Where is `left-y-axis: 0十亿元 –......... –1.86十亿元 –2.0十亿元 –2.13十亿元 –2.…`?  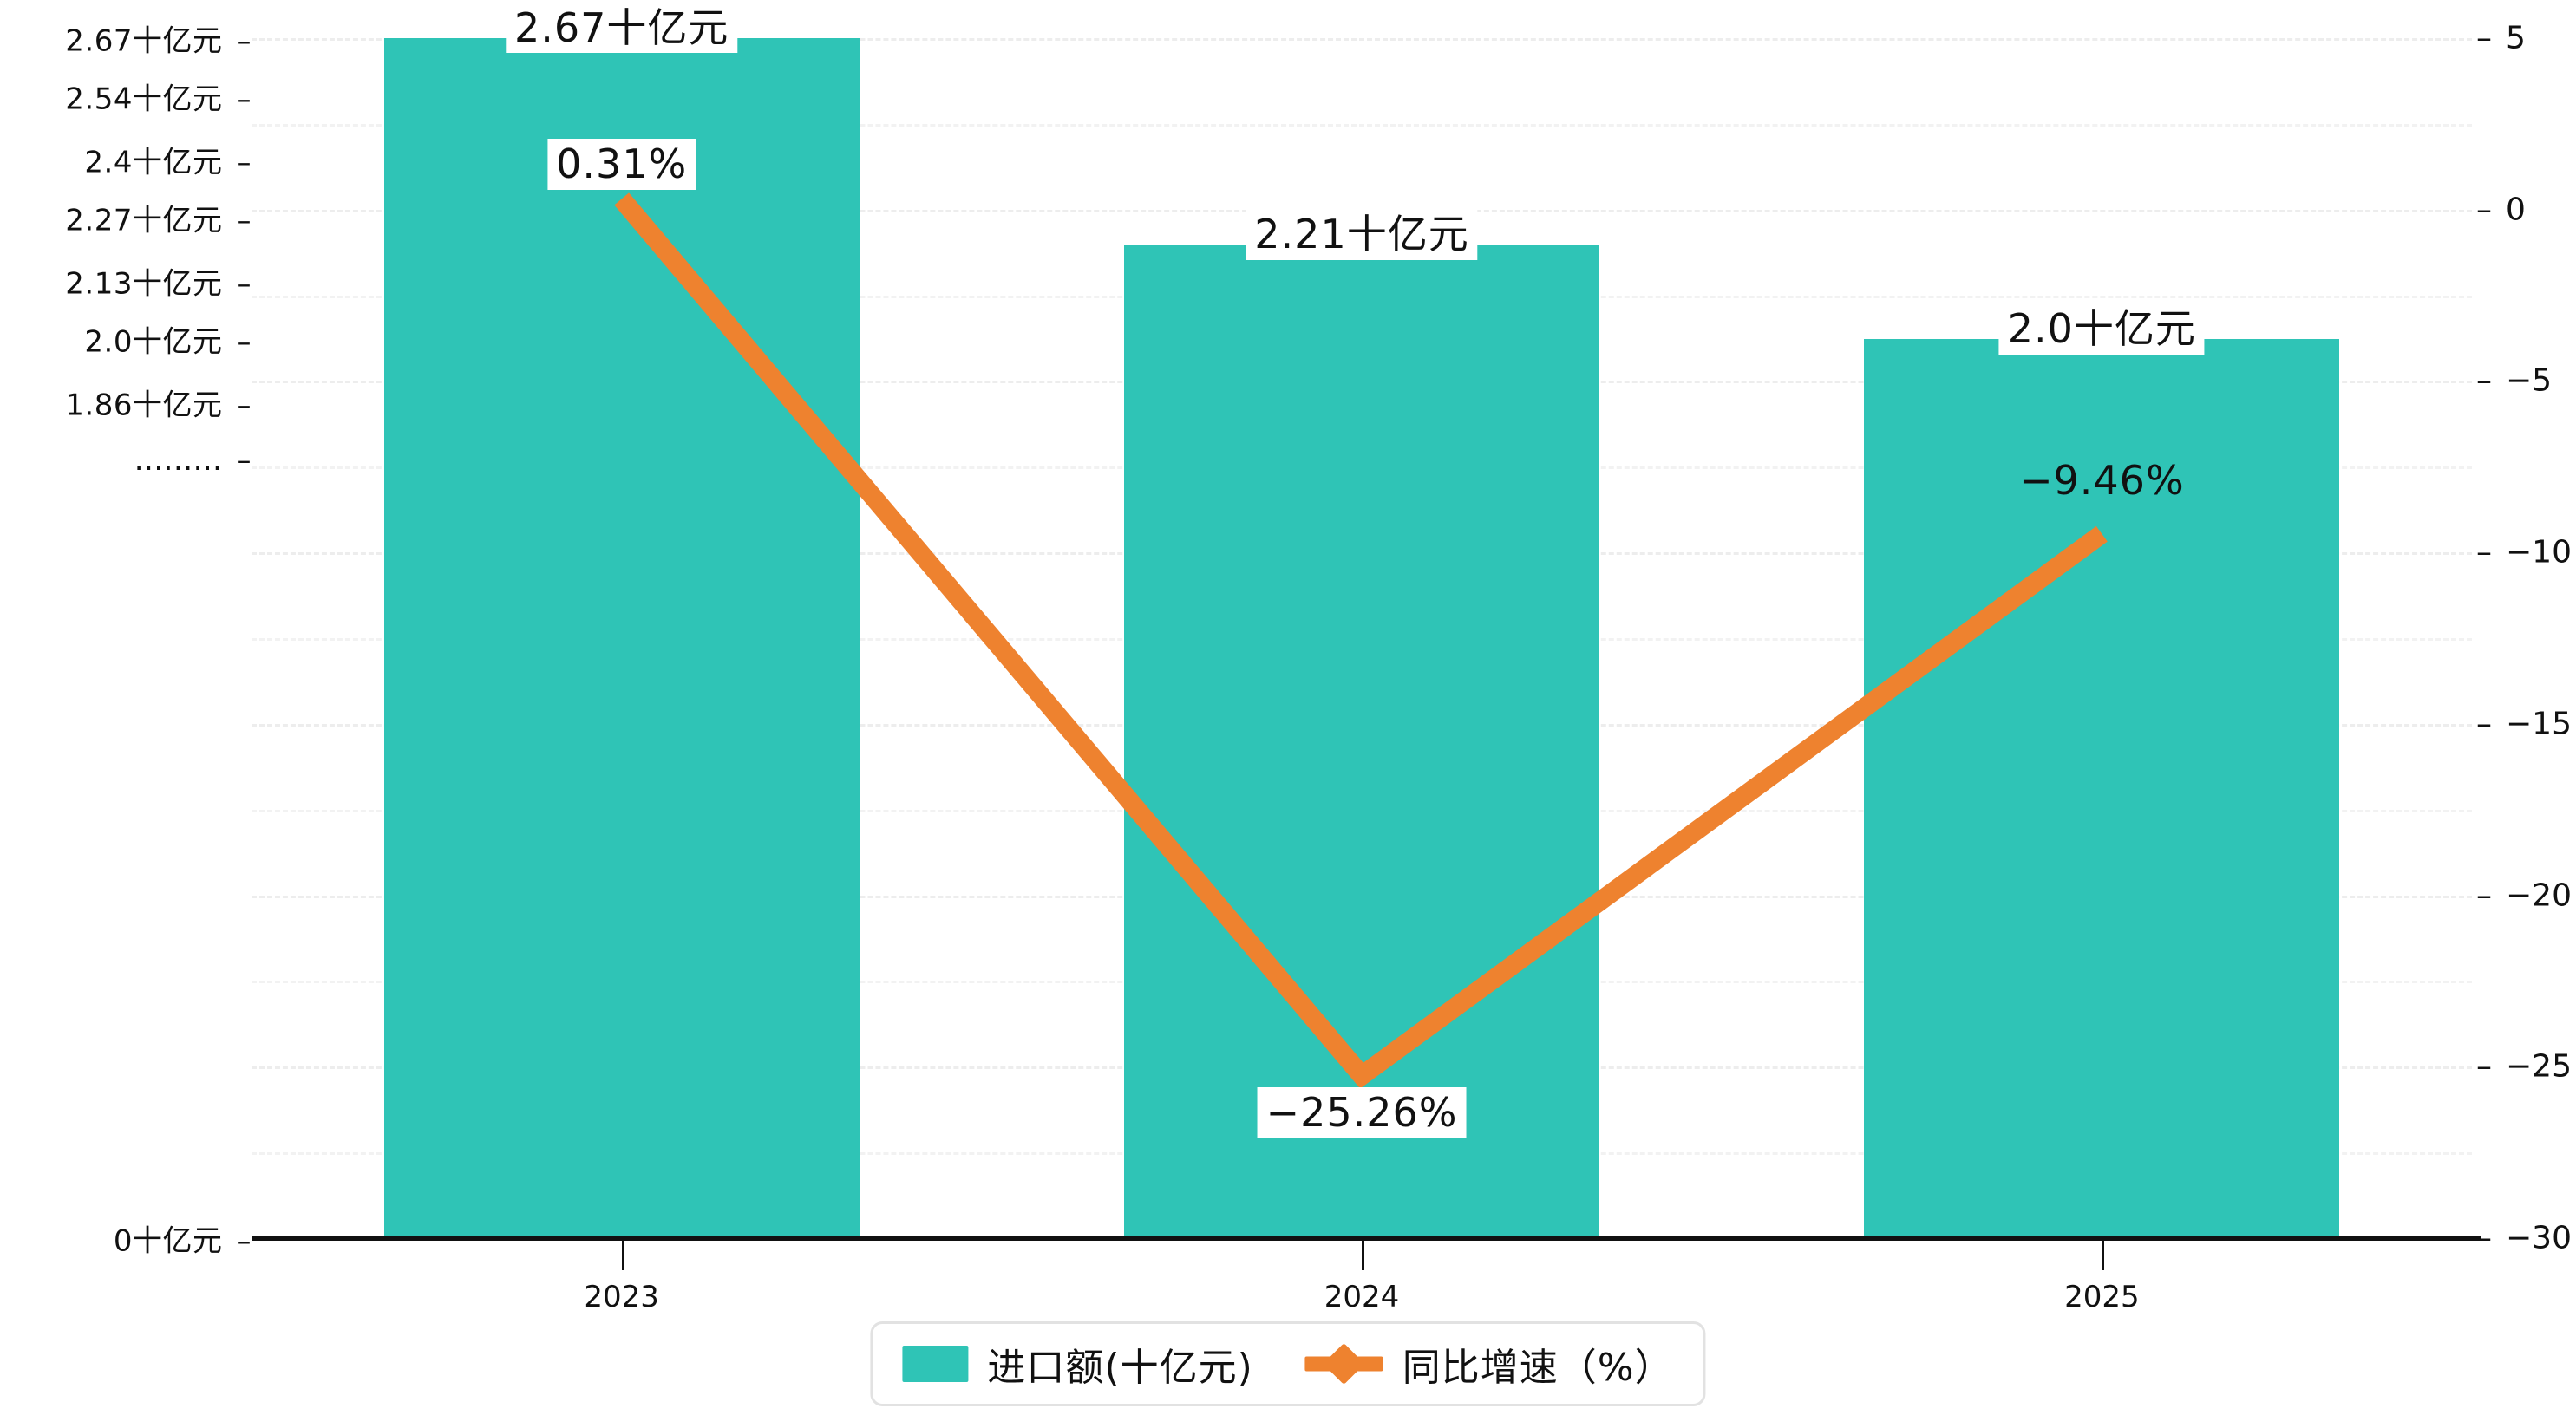
left-y-axis: 0十亿元 –......... –1.86十亿元 –2.0十亿元 –2.13十亿元 –2.… is located at coordinates (126, 707).